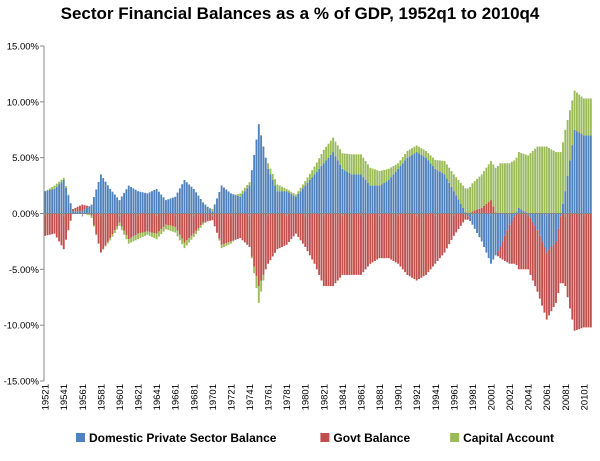 The image size is (600, 461). Describe the element at coordinates (49, 189) in the screenshot. I see `bar-capital-account-q2` at that location.